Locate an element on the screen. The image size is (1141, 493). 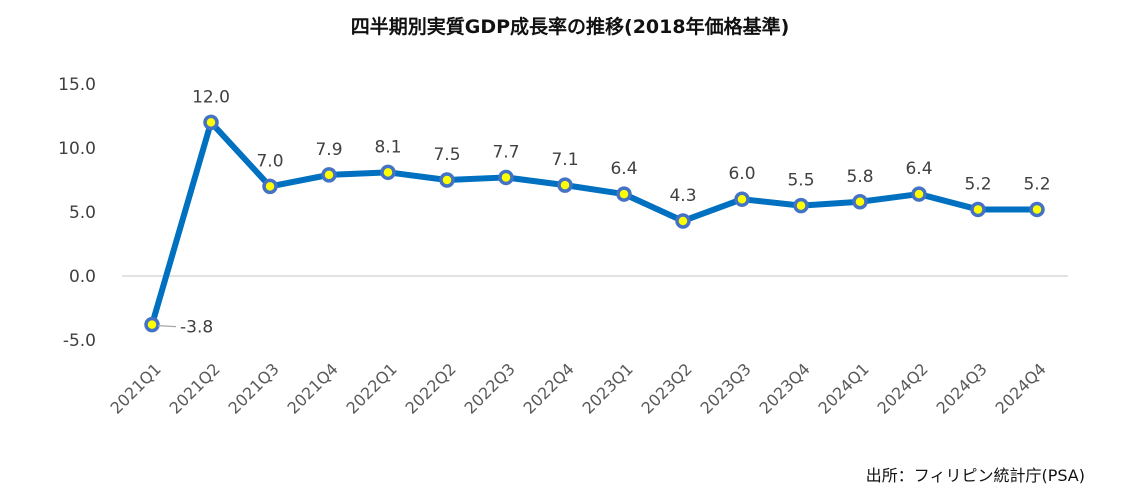
x-tick-label: 2023Q1 is located at coordinates (607, 388).